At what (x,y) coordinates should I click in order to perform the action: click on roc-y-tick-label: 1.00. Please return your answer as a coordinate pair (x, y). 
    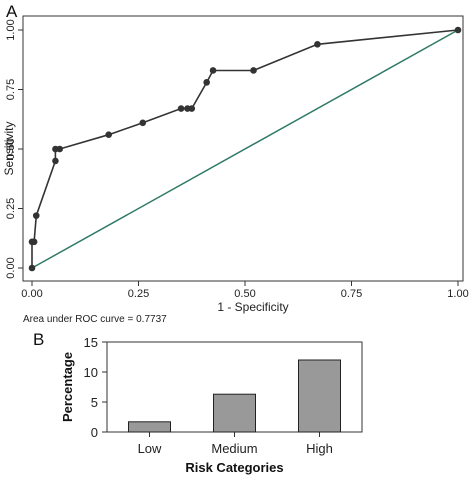
    Looking at the image, I should click on (11, 29).